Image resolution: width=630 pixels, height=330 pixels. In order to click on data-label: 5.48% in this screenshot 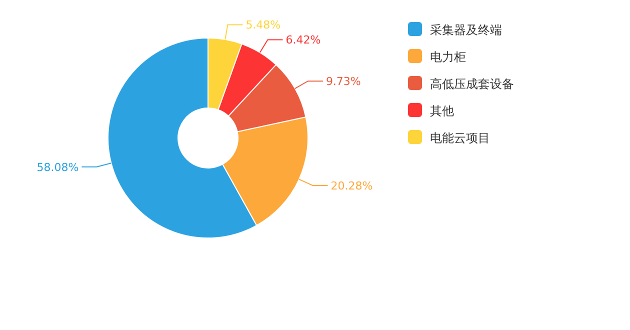, I will do `click(263, 25)`.